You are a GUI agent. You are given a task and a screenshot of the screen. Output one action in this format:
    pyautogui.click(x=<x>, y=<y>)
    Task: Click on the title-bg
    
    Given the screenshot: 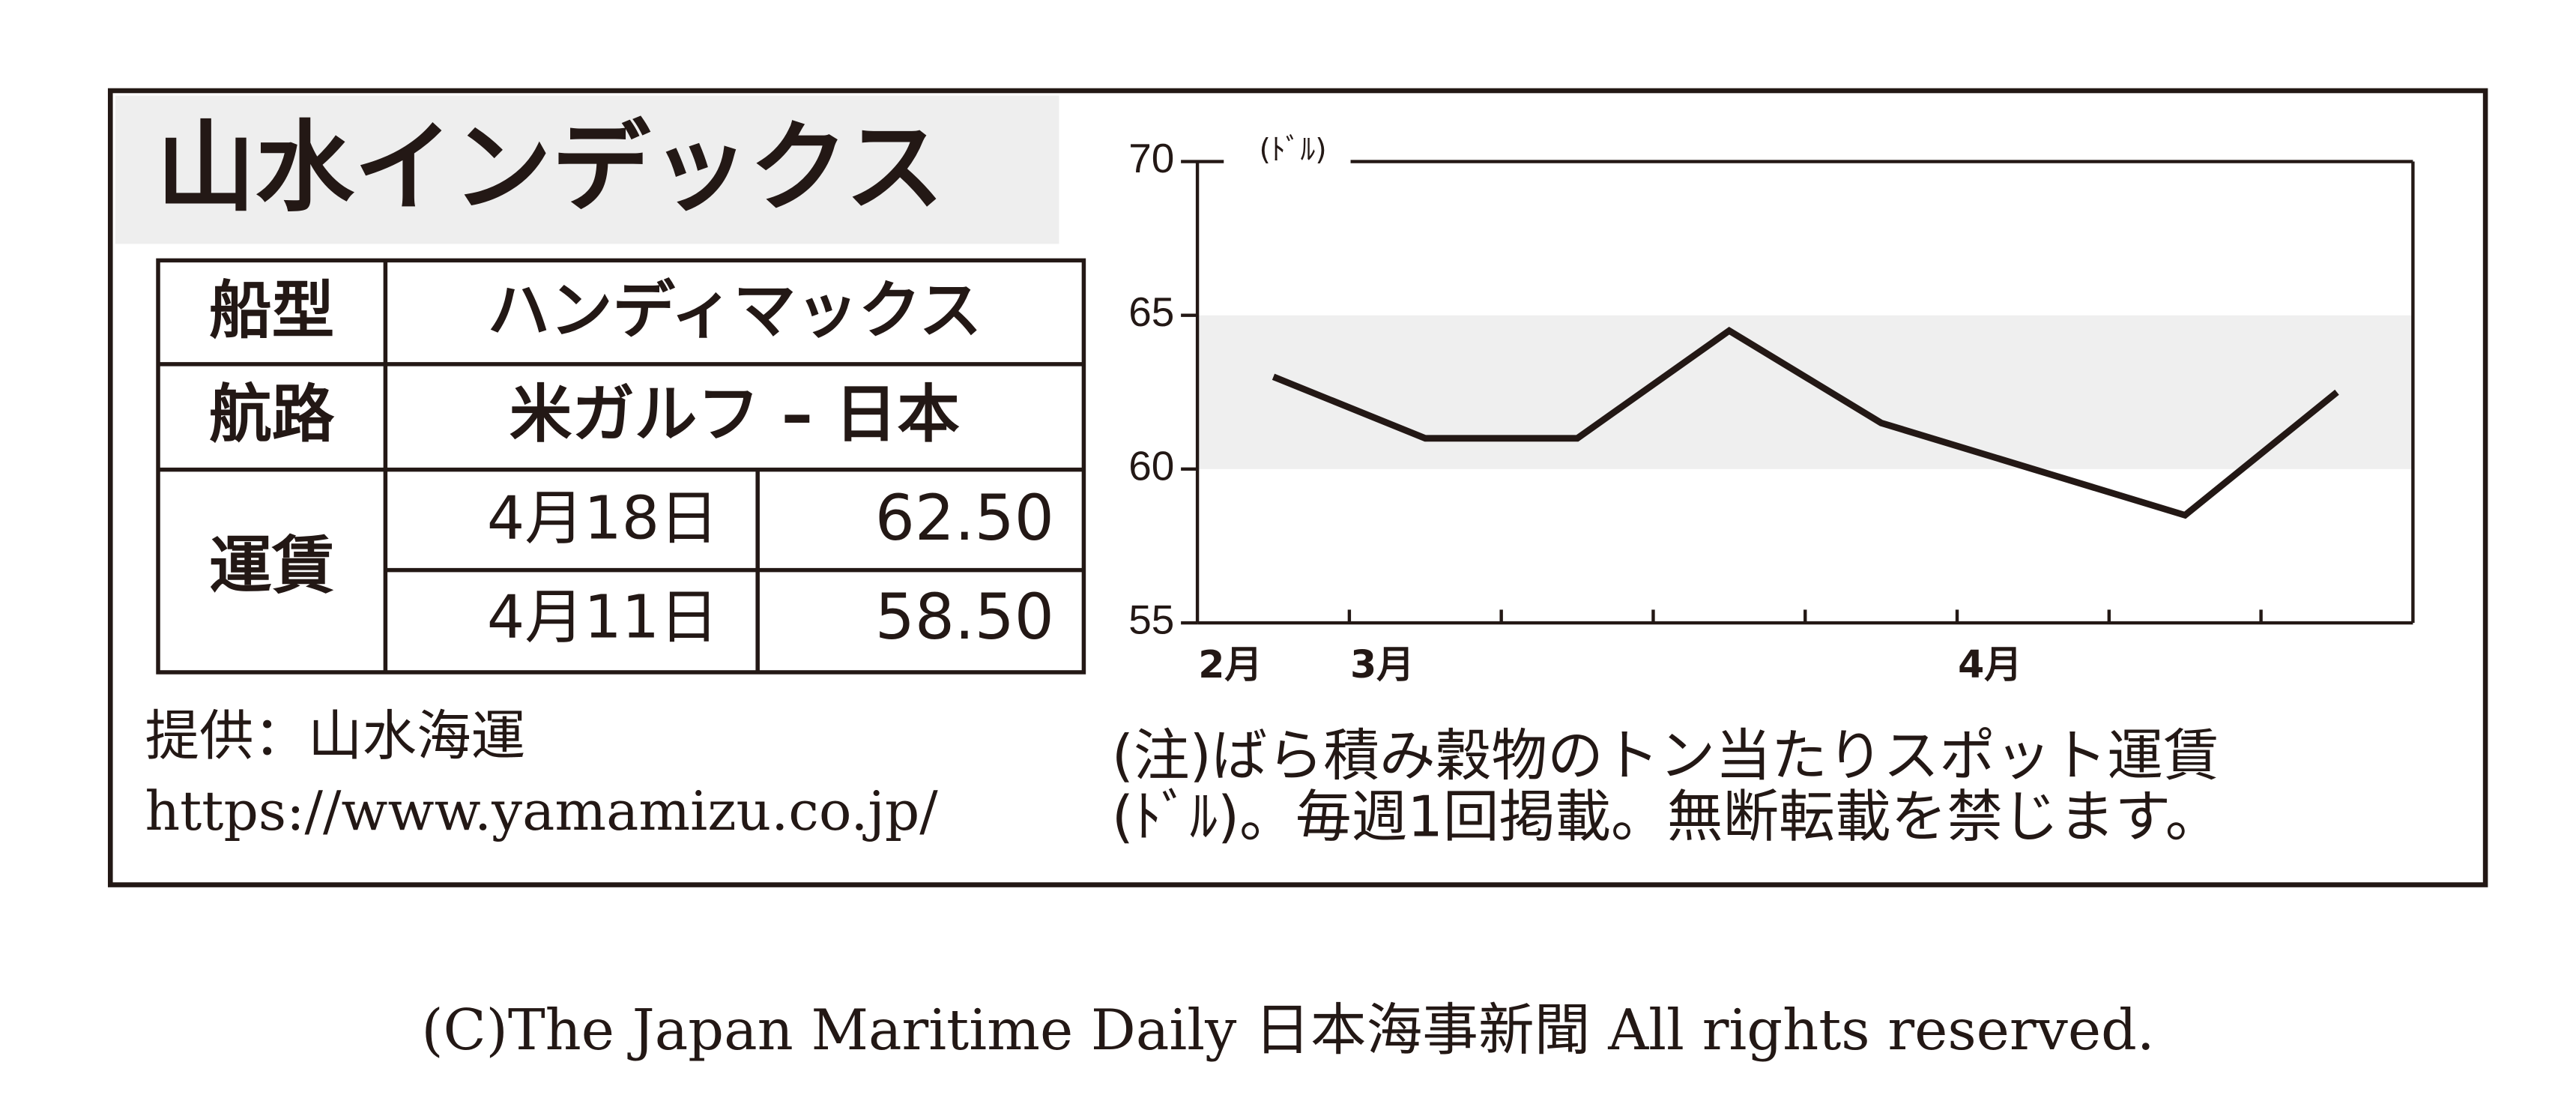 What is the action you would take?
    pyautogui.click(x=587, y=169)
    